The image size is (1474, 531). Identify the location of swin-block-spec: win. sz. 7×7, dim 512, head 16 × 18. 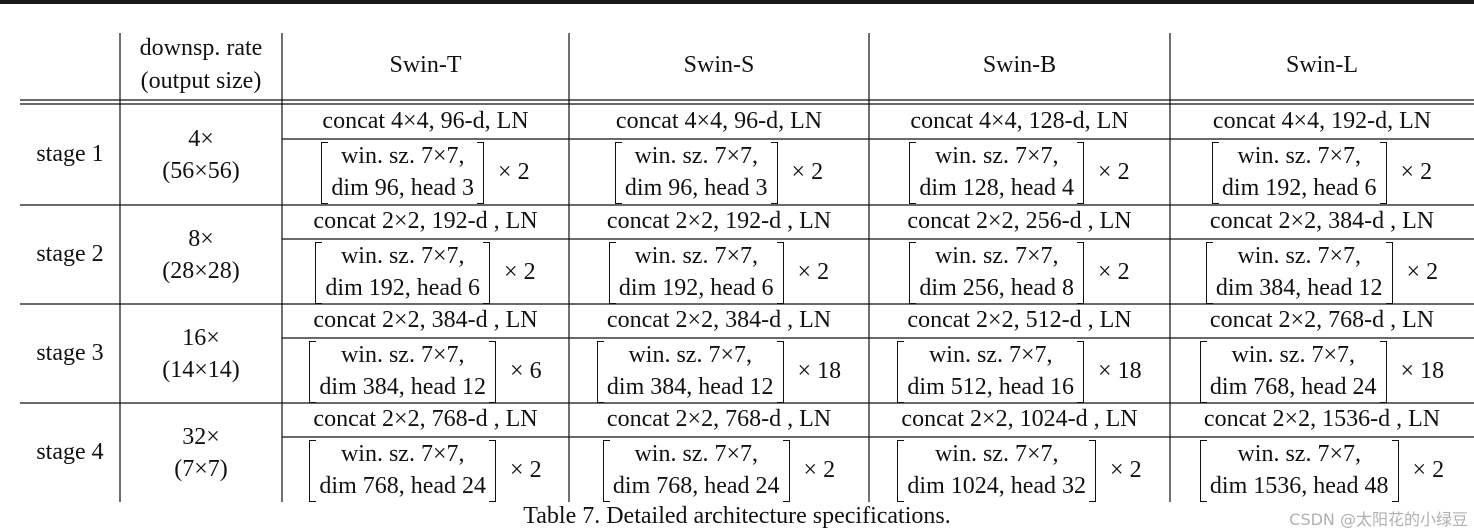
(1019, 371).